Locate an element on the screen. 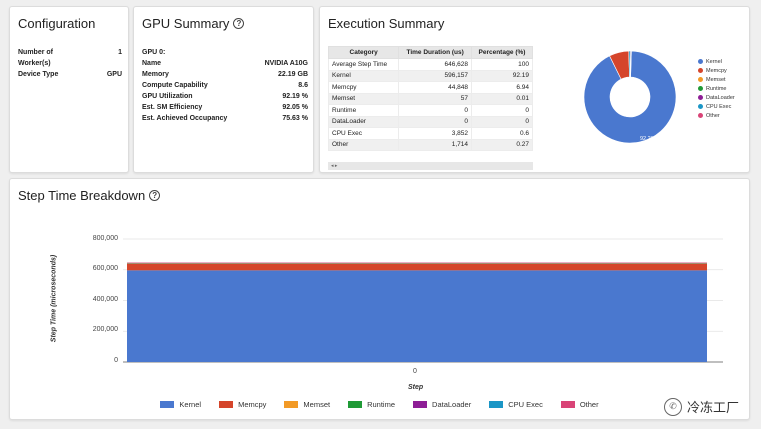 This screenshot has height=429, width=761. table-row: Other 1,714 0.27 is located at coordinates (430, 144).